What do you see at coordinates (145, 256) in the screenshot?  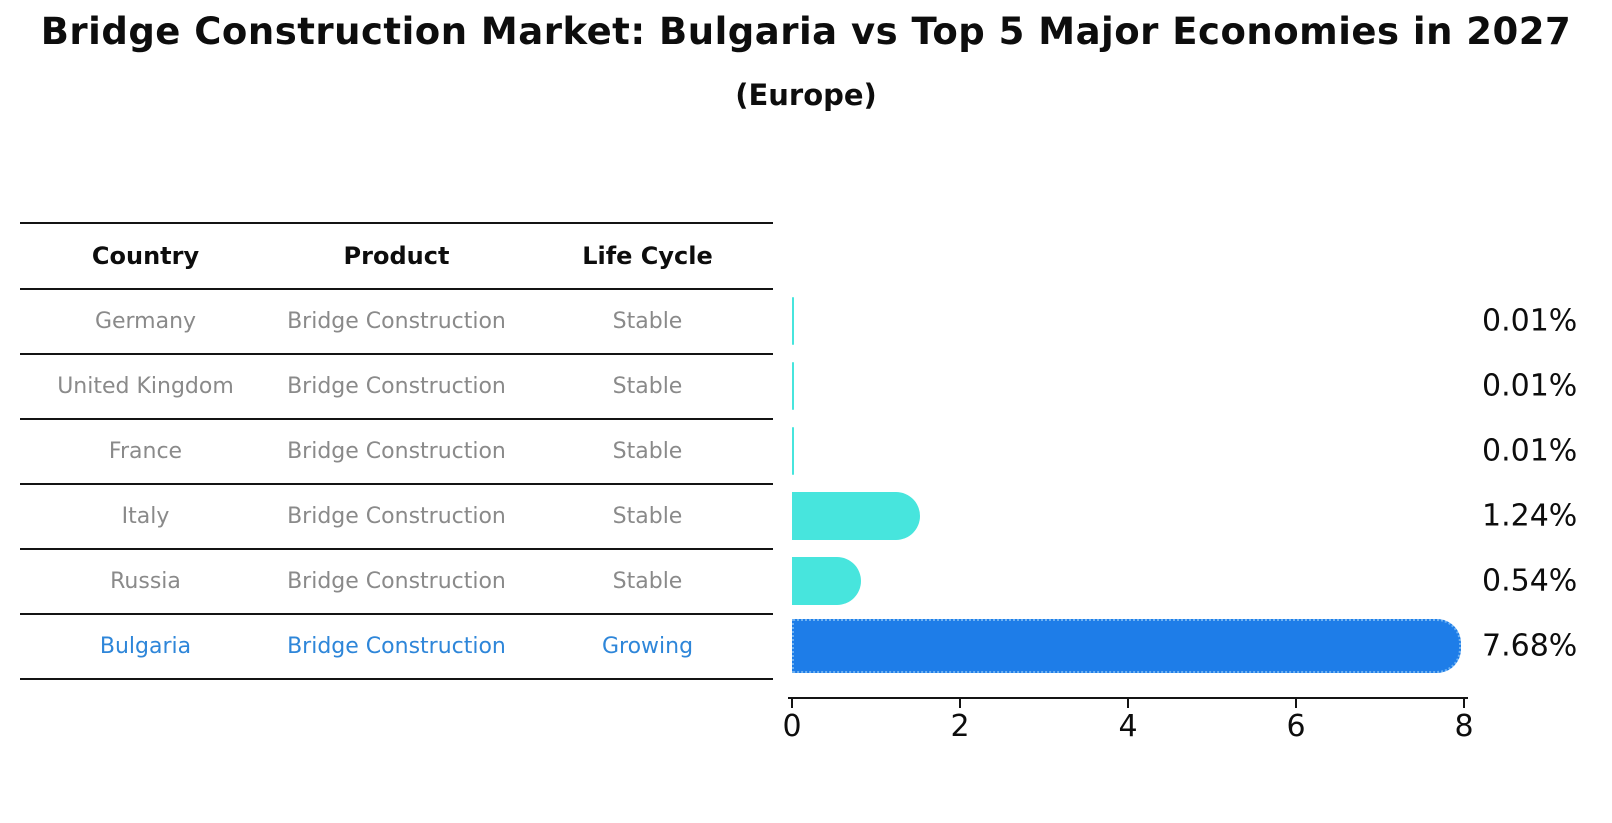 I see `table-header-country: Country` at bounding box center [145, 256].